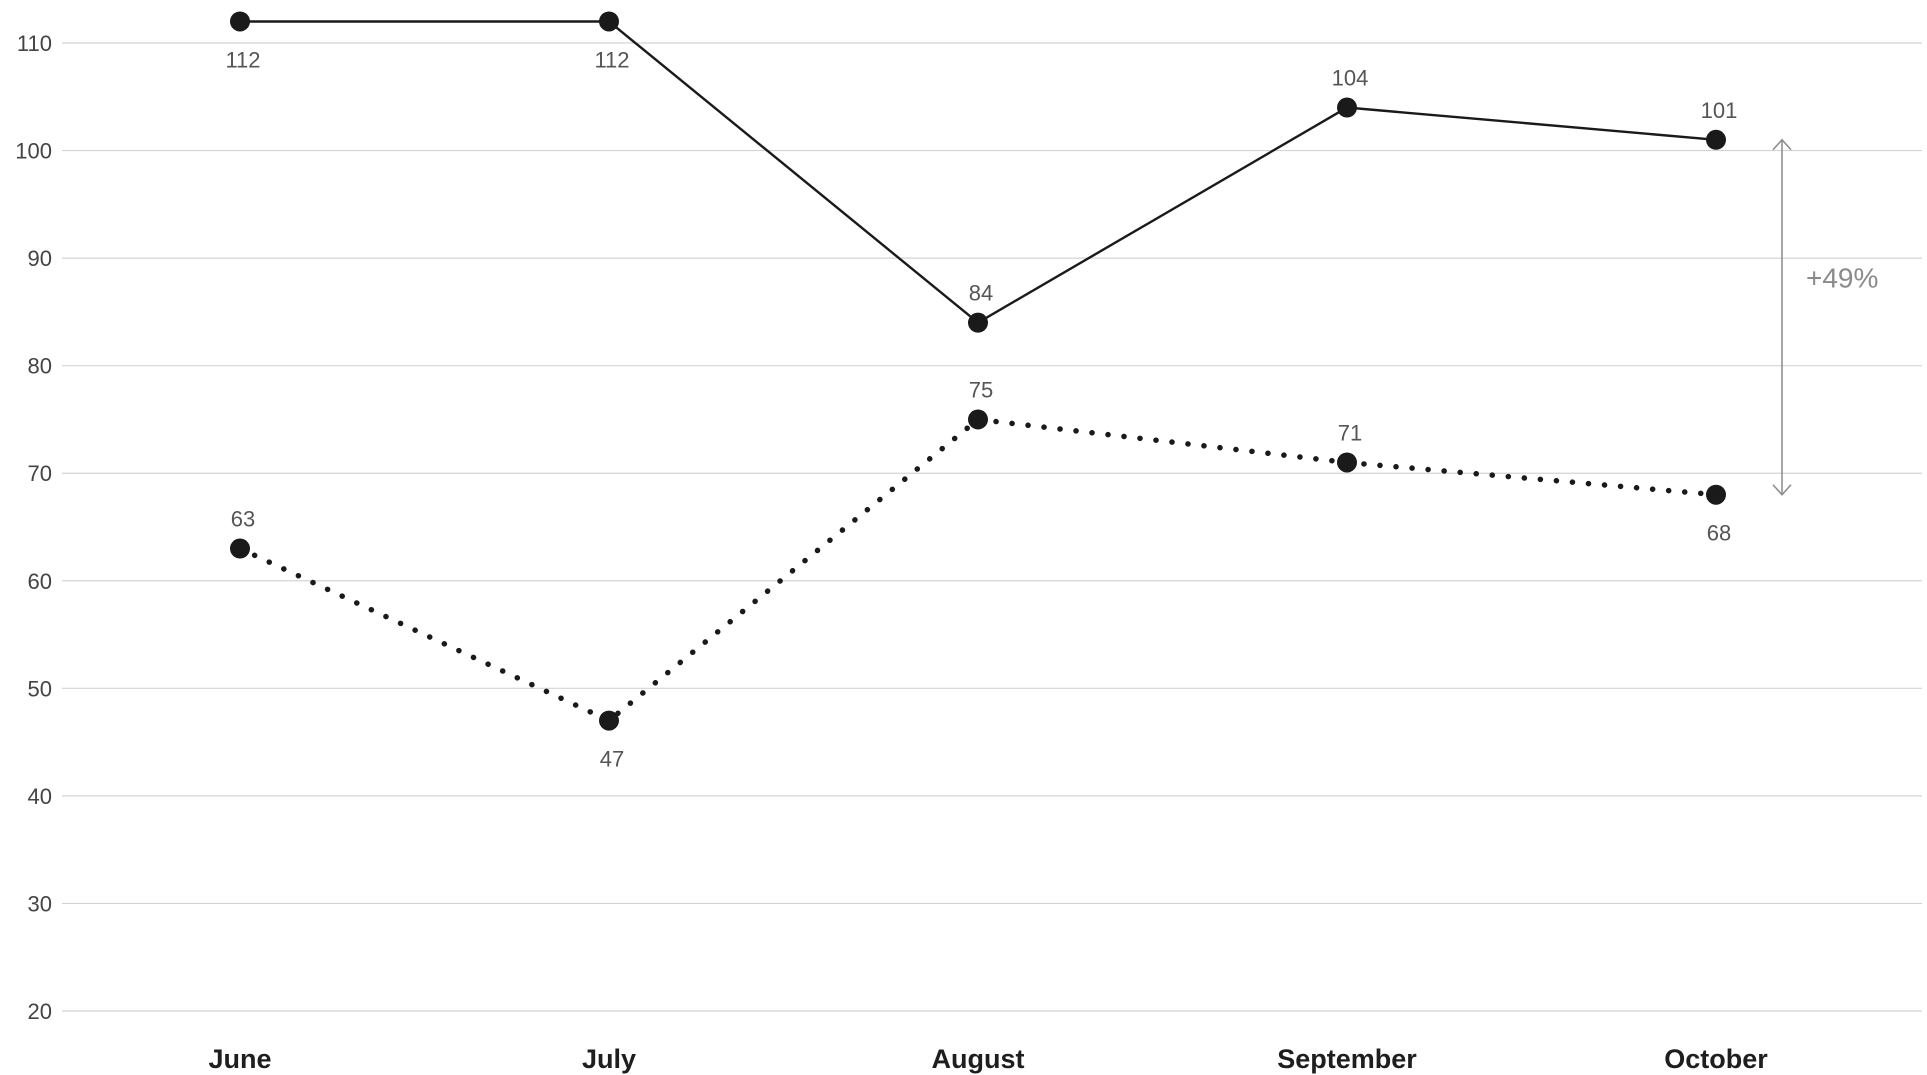 This screenshot has width=1927, height=1075. Describe the element at coordinates (40, 796) in the screenshot. I see `y-tick-label: 40` at that location.